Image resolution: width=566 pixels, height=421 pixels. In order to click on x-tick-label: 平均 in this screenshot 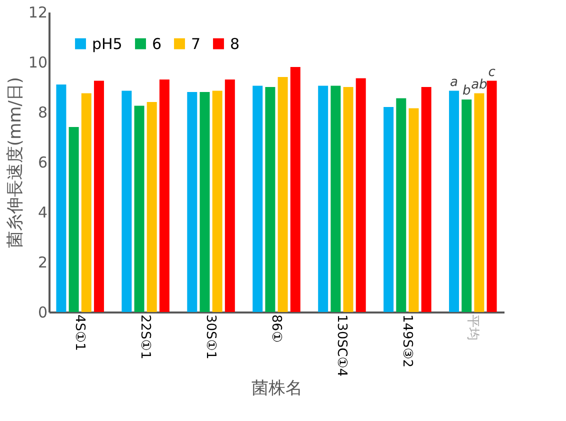, I will do `click(472, 327)`.